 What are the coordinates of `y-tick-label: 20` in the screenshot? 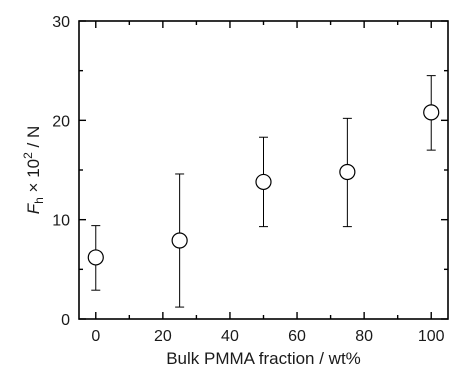 It's located at (61, 121).